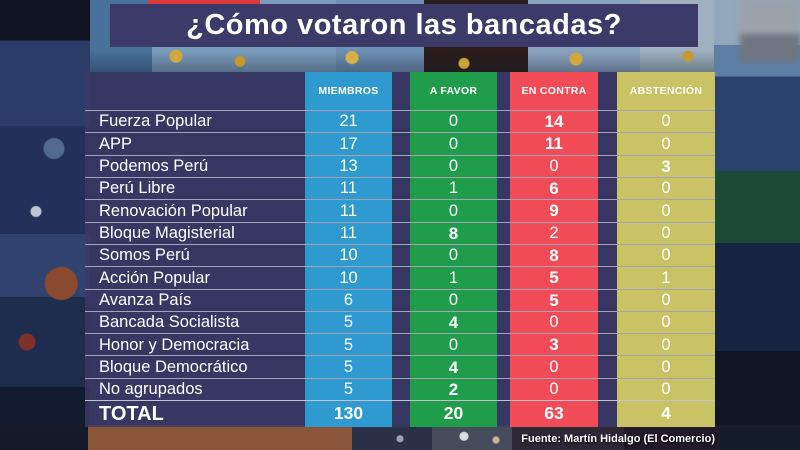  I want to click on total-label: TOTAL, so click(131, 414).